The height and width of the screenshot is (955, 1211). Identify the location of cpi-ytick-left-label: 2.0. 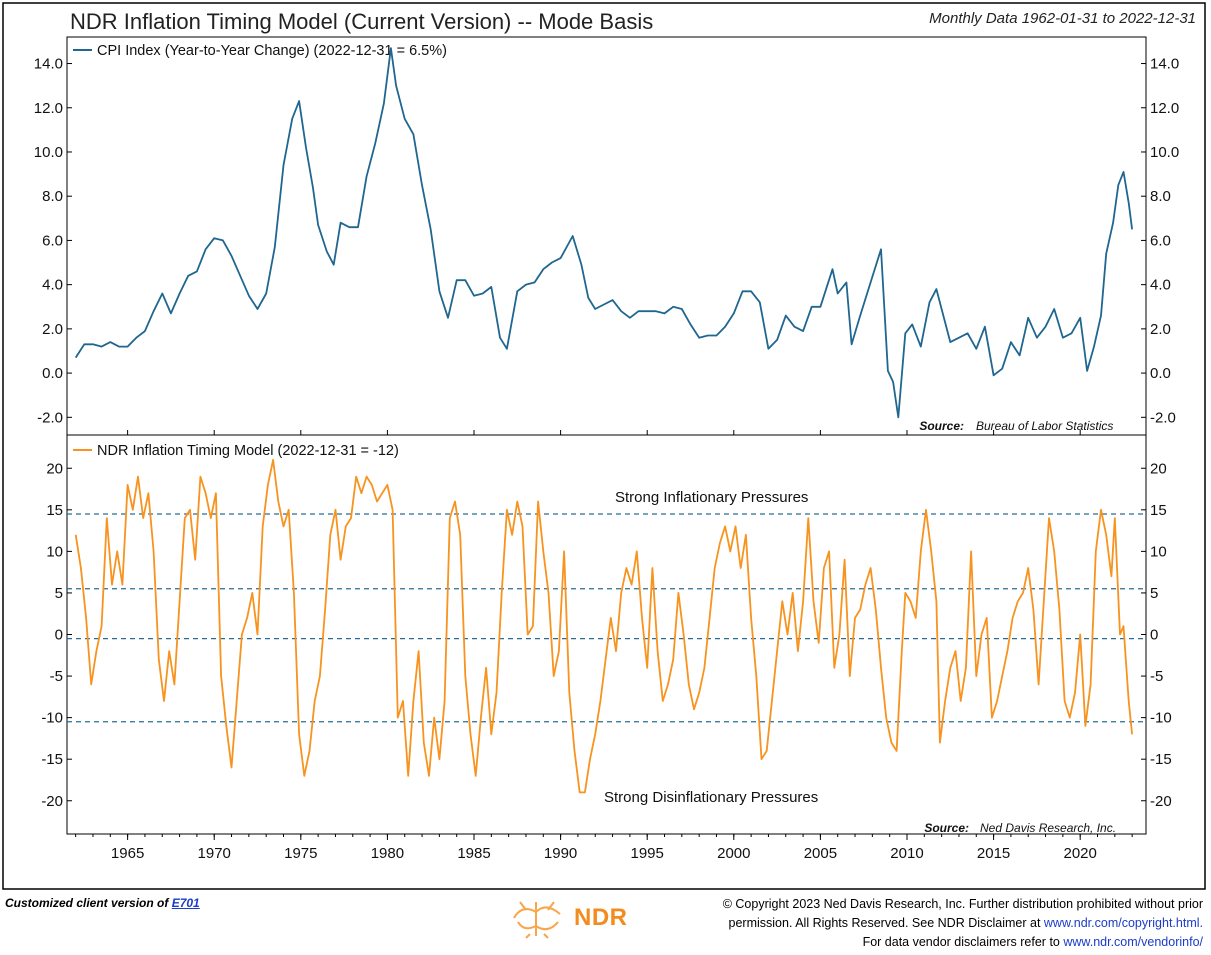
(52, 329).